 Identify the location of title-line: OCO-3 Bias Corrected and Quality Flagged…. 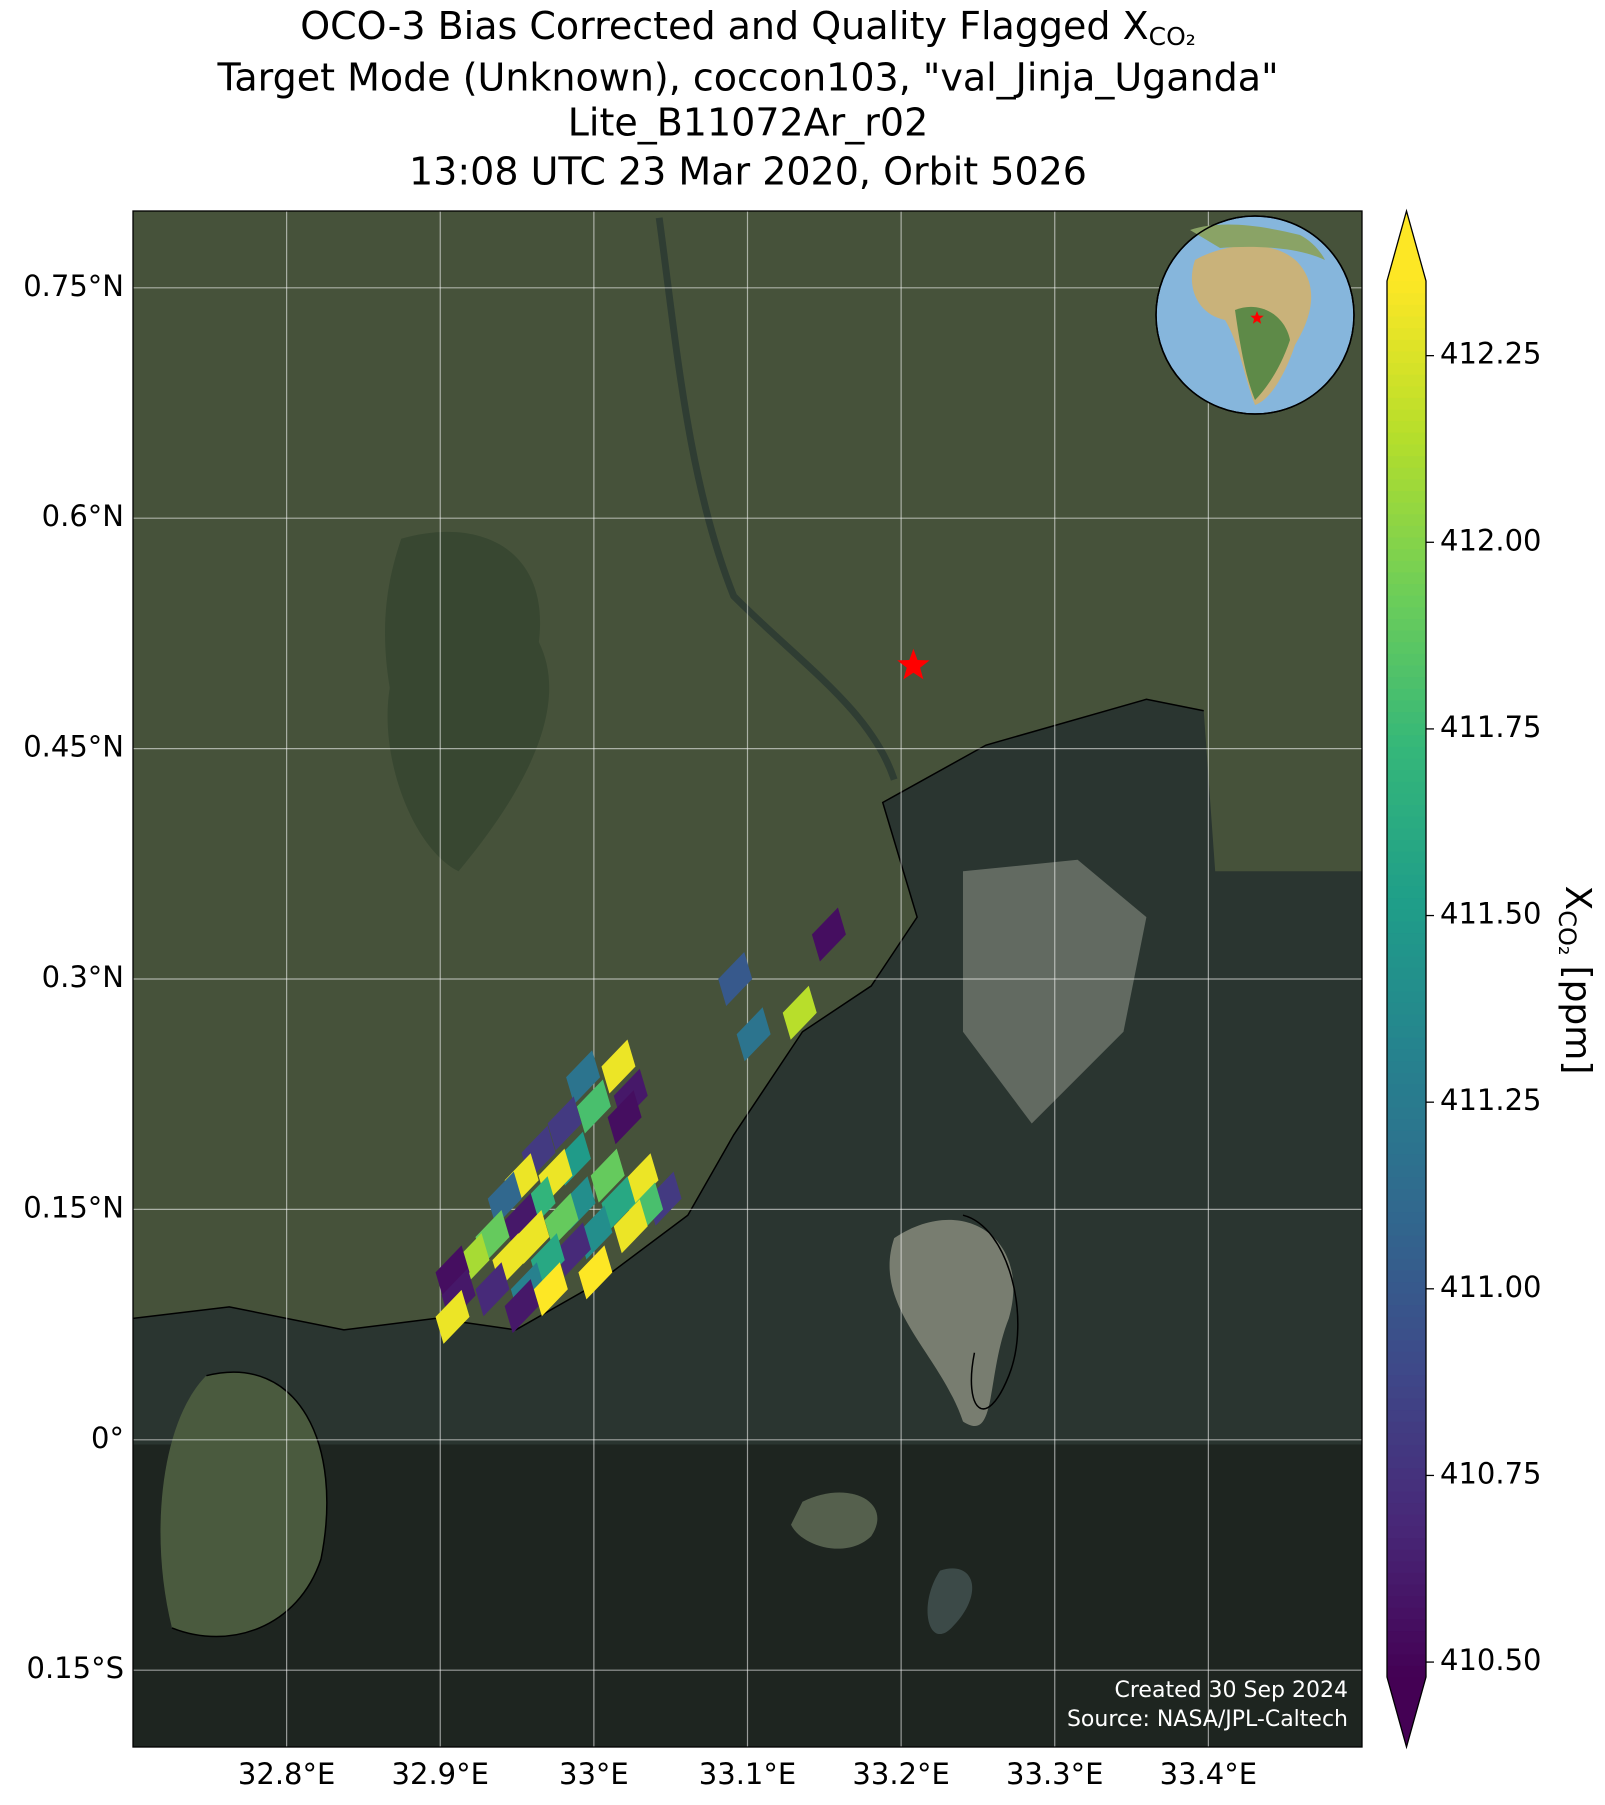
(724, 26).